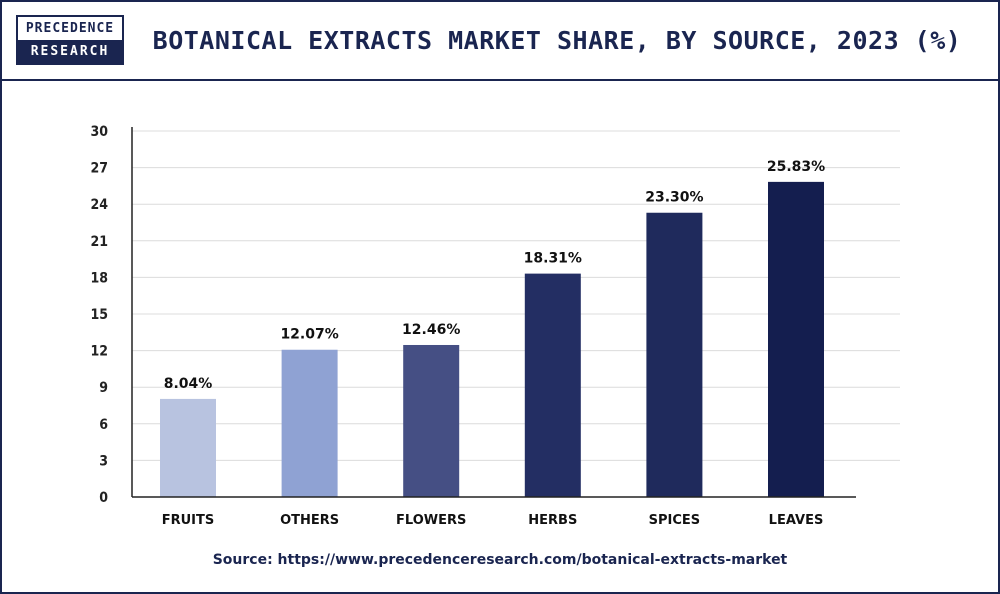 Image resolution: width=1000 pixels, height=594 pixels. Describe the element at coordinates (674, 198) in the screenshot. I see `data-label: 23.30%` at that location.